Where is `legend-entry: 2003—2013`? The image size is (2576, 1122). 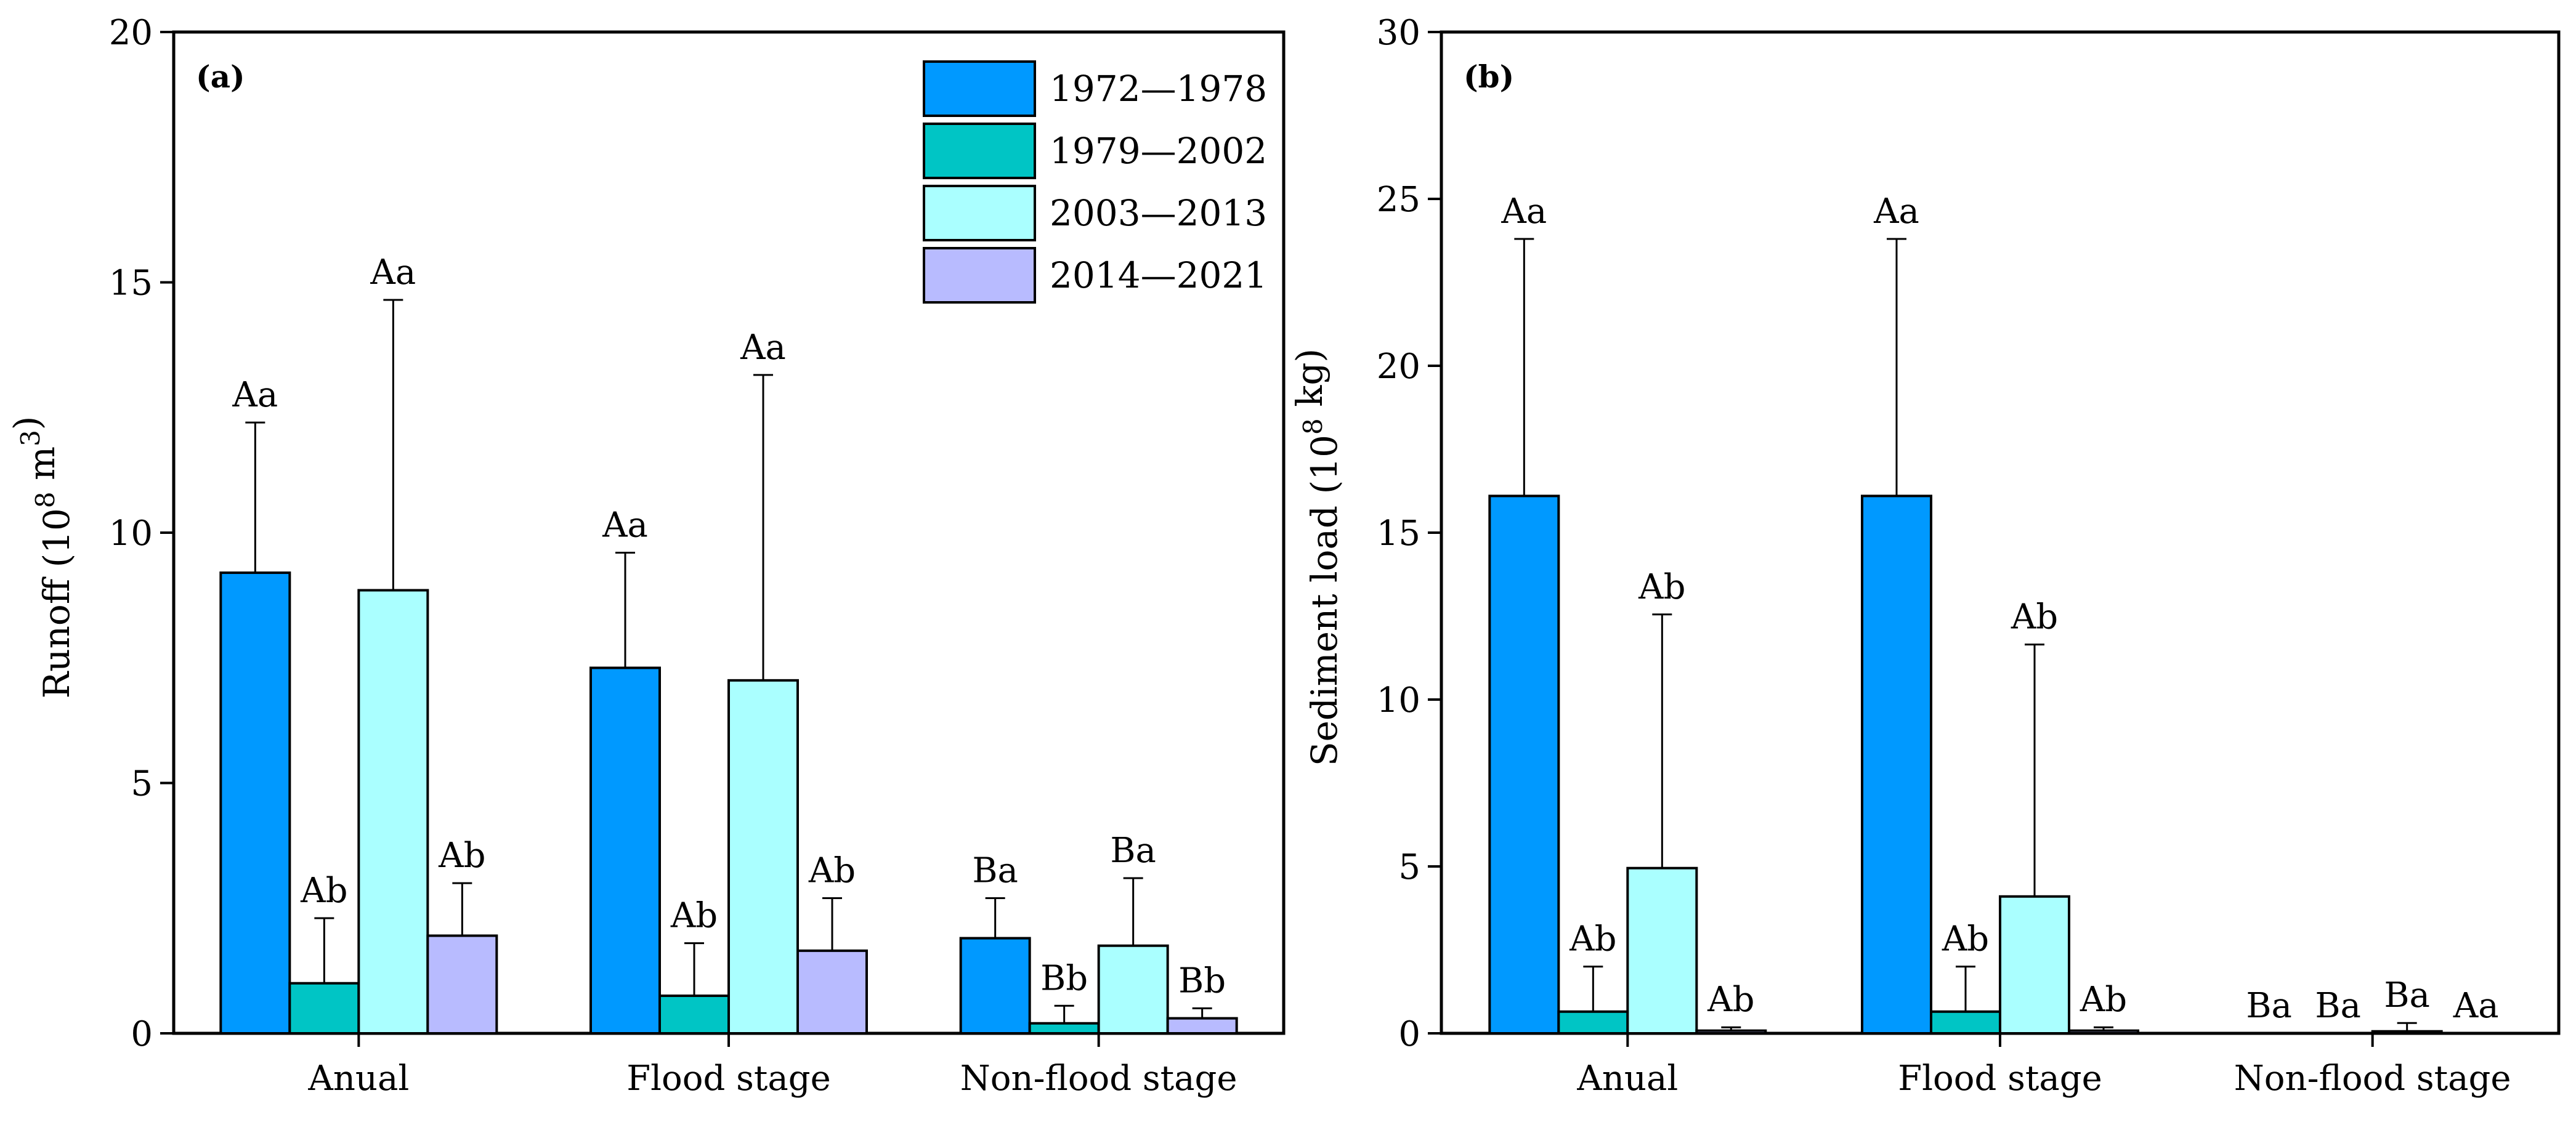
legend-entry: 2003—2013 is located at coordinates (1158, 213).